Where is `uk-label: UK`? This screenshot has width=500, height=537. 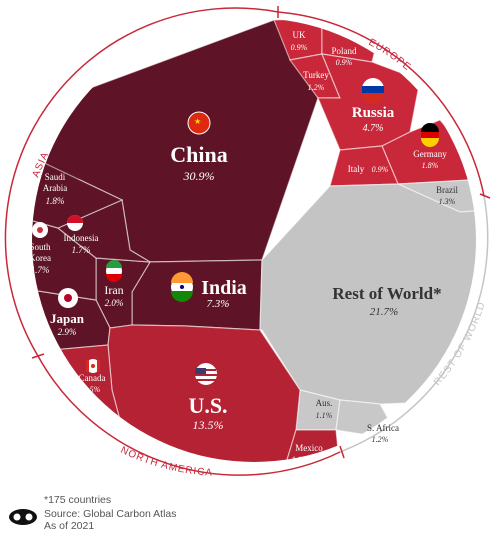
uk-label: UK is located at coordinates (299, 35).